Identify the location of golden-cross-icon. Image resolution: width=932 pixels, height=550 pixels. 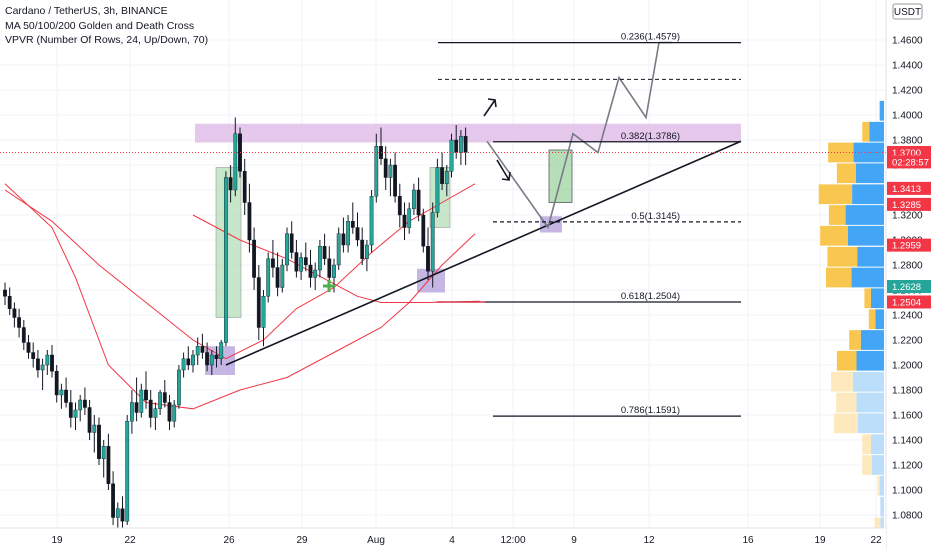
(329, 286).